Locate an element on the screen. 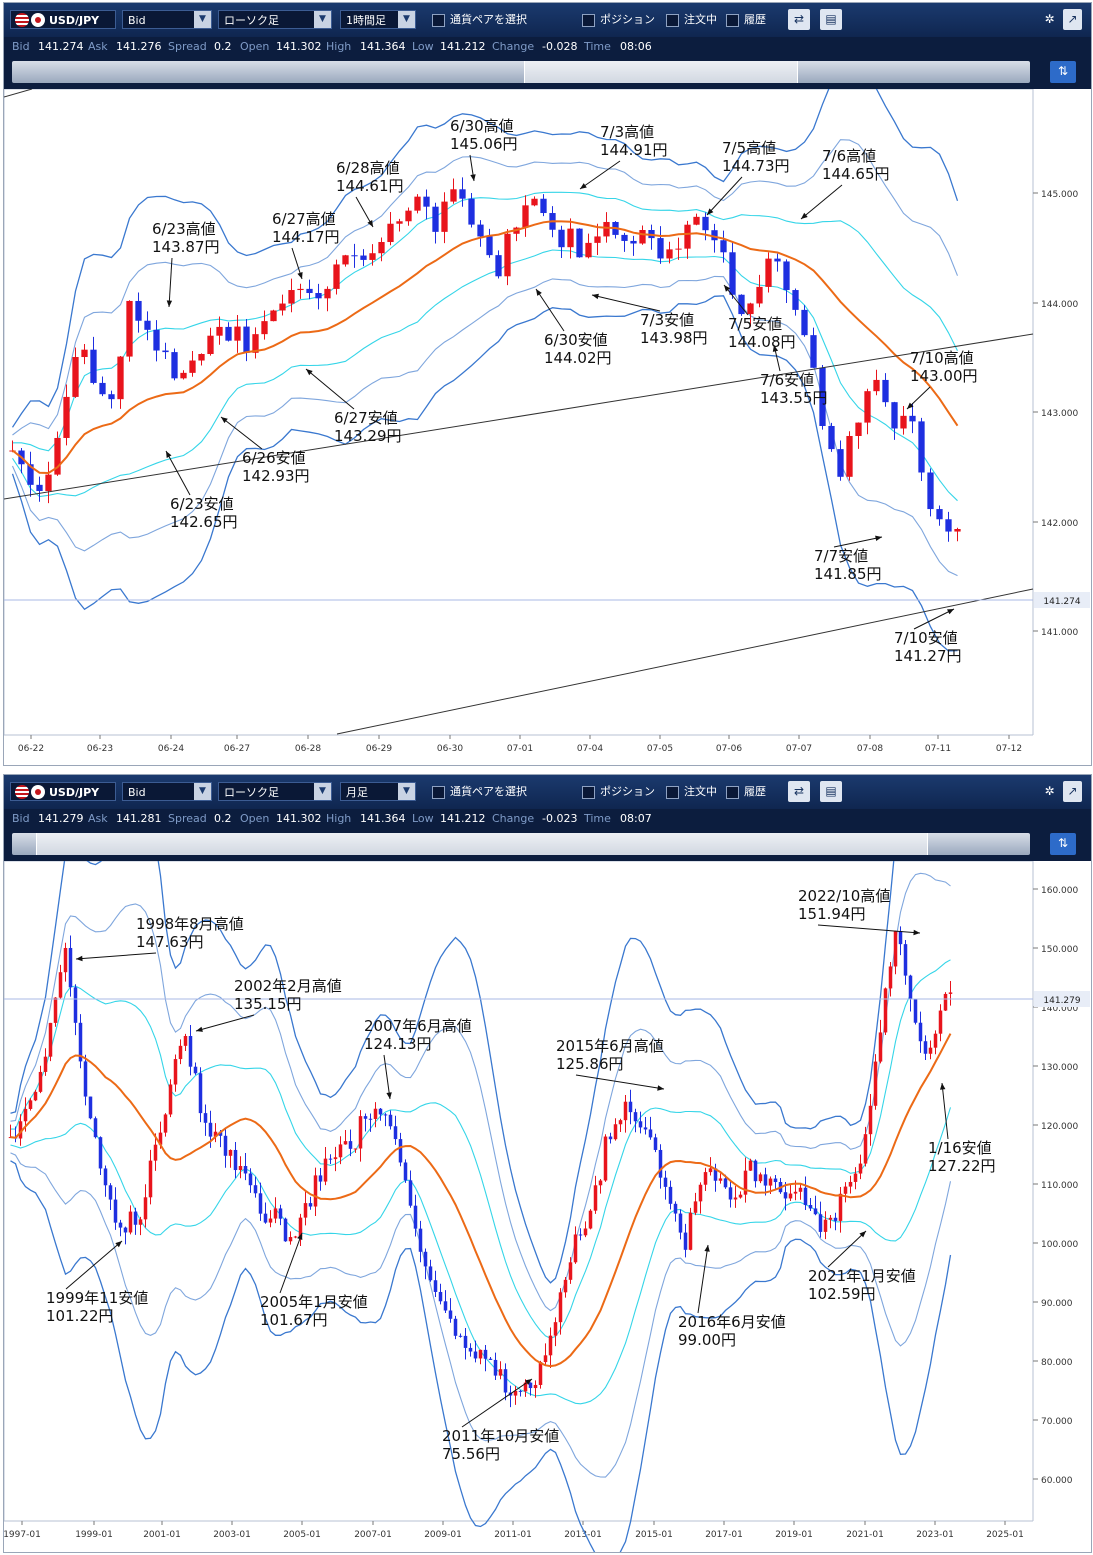  time-label: Time is located at coordinates (597, 818).